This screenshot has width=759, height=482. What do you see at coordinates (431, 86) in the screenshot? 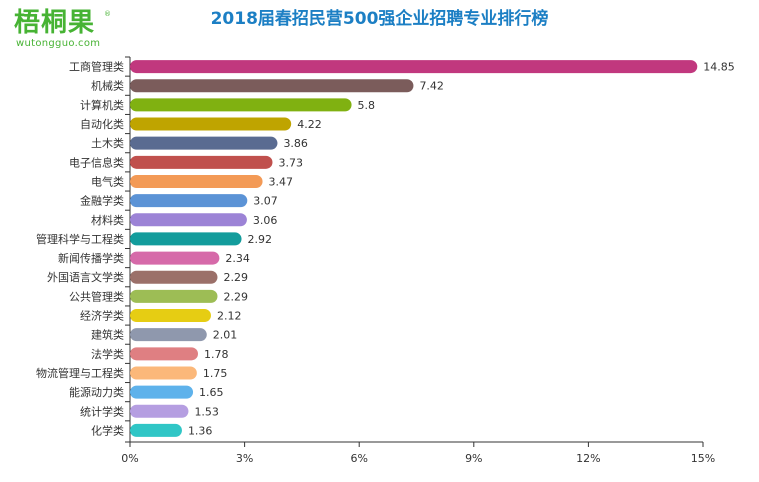
I see `data-label: 7.42` at bounding box center [431, 86].